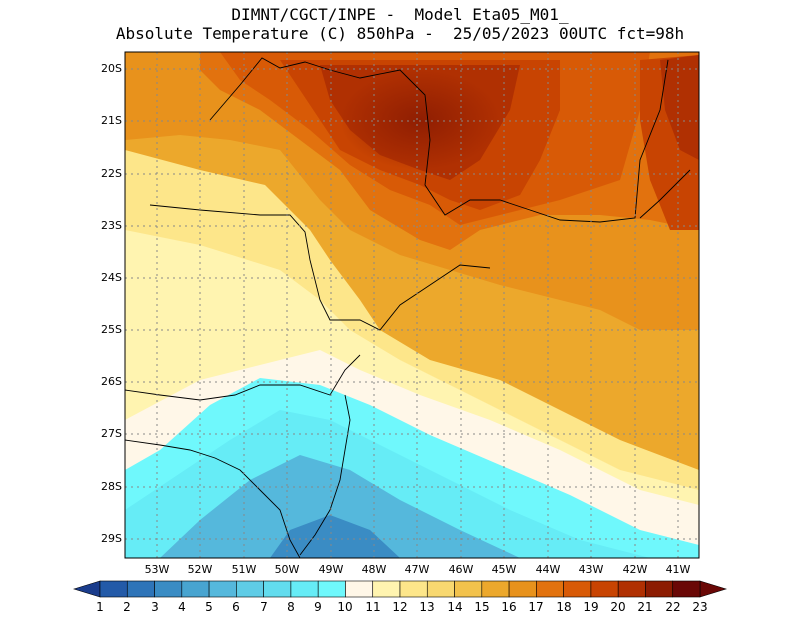 This screenshot has height=618, width=800. Describe the element at coordinates (209, 607) in the screenshot. I see `colorbar-label: 5` at that location.